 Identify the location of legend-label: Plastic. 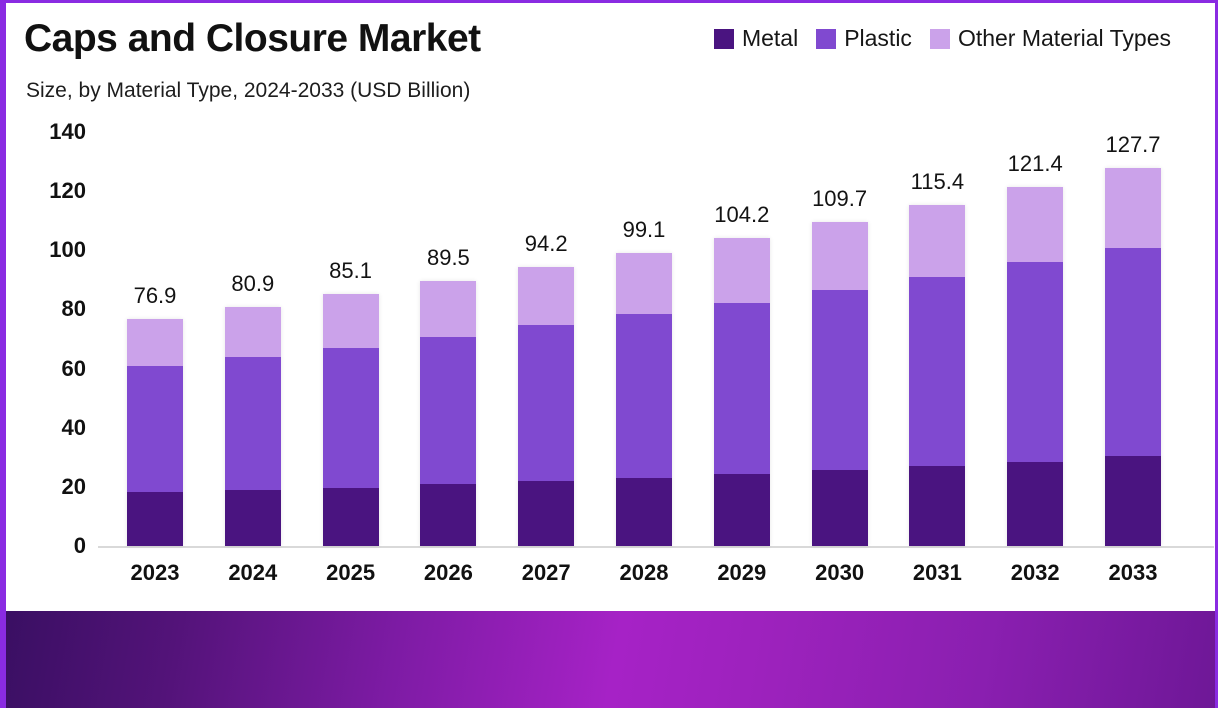
(878, 38).